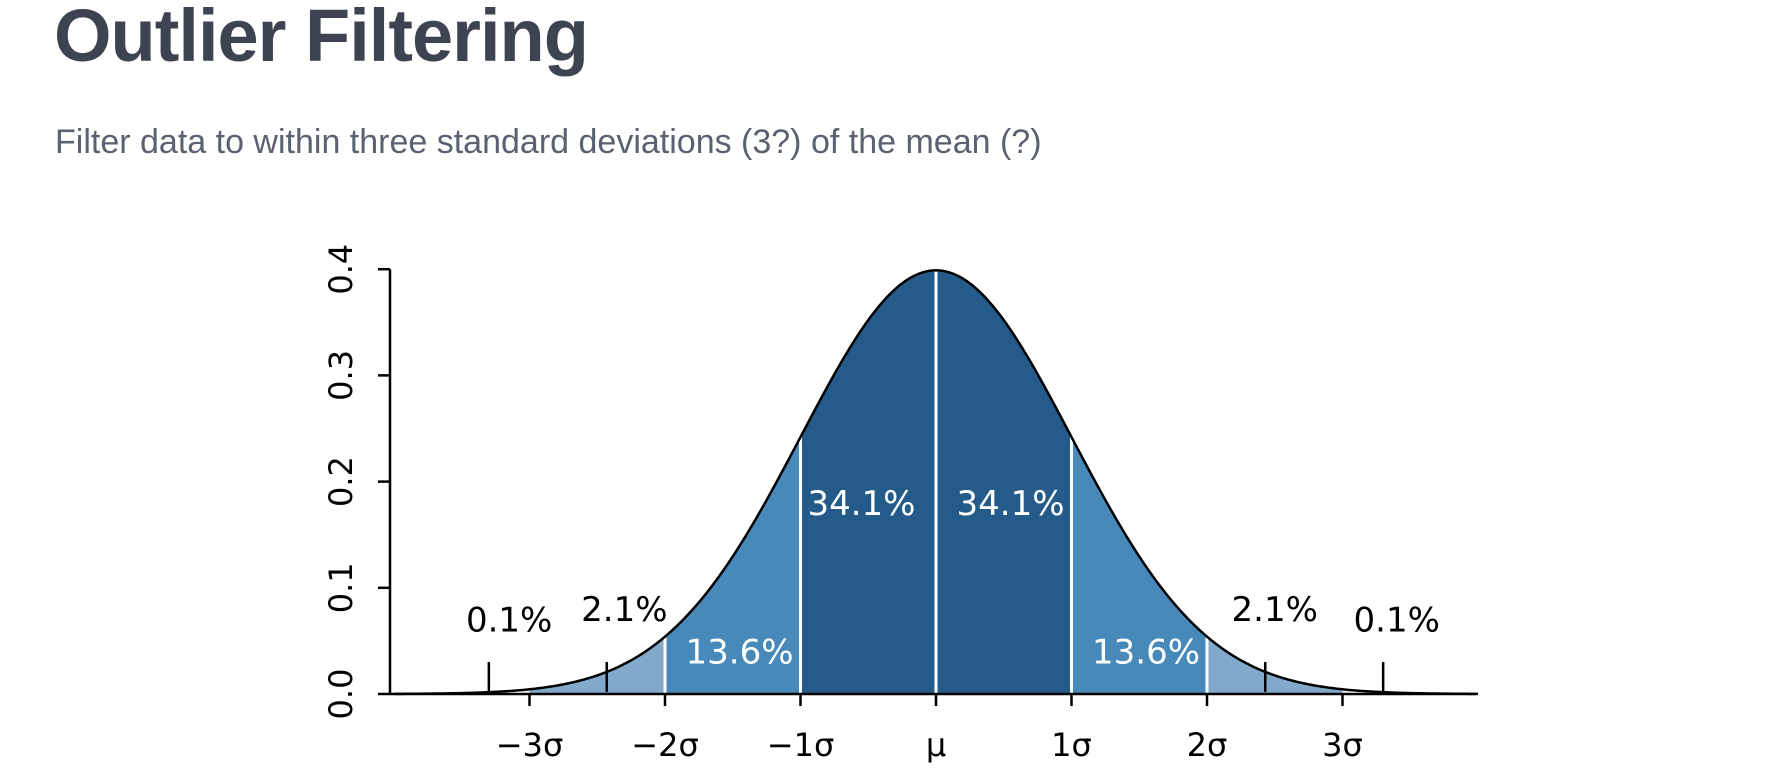 Image resolution: width=1782 pixels, height=768 pixels. What do you see at coordinates (321, 38) in the screenshot?
I see `slide-title: Outlier Filtering` at bounding box center [321, 38].